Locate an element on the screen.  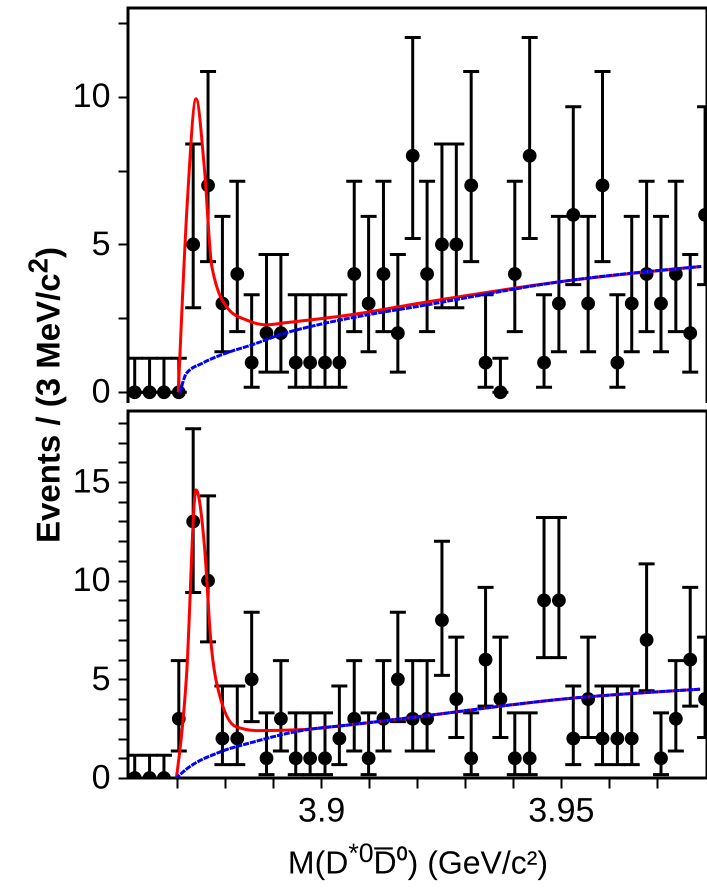
x-tick-label: 3.95 is located at coordinates (561, 811).